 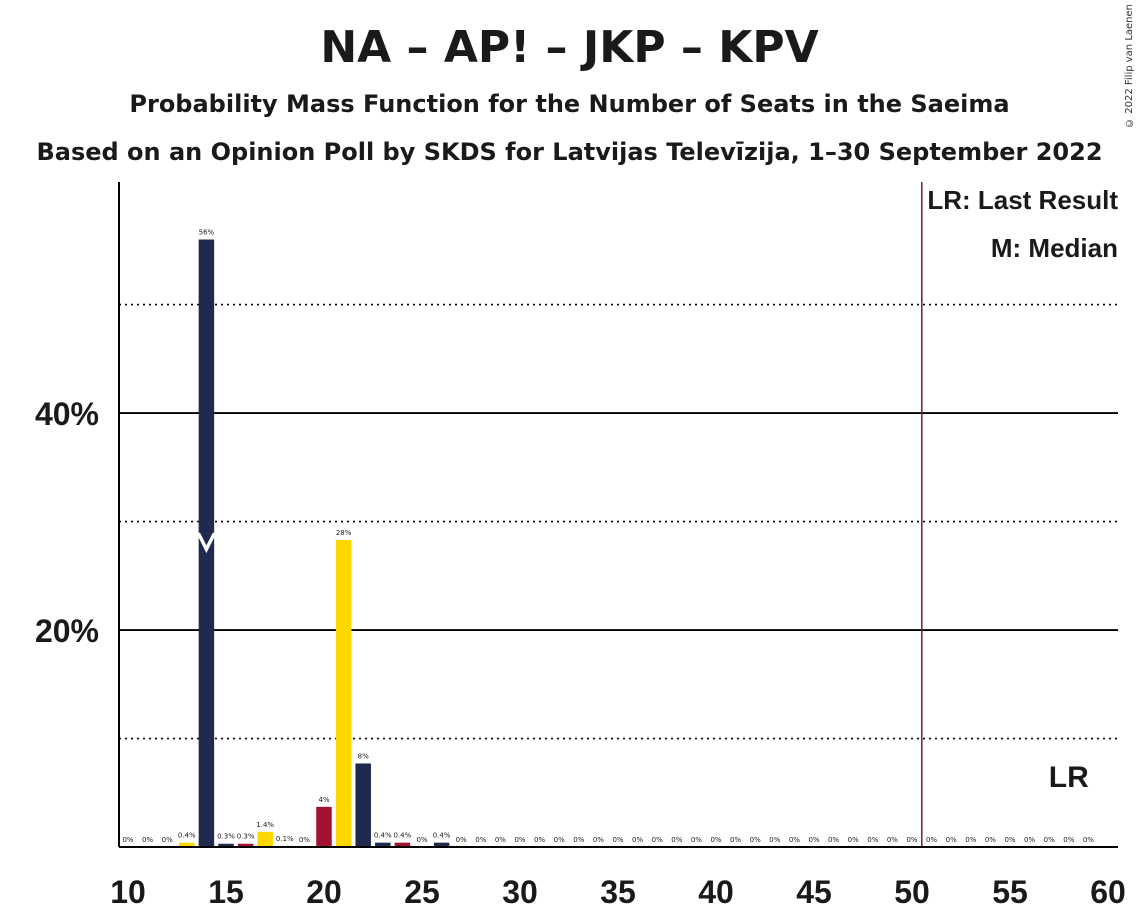 What do you see at coordinates (323, 800) in the screenshot?
I see `bar-label: 4%` at bounding box center [323, 800].